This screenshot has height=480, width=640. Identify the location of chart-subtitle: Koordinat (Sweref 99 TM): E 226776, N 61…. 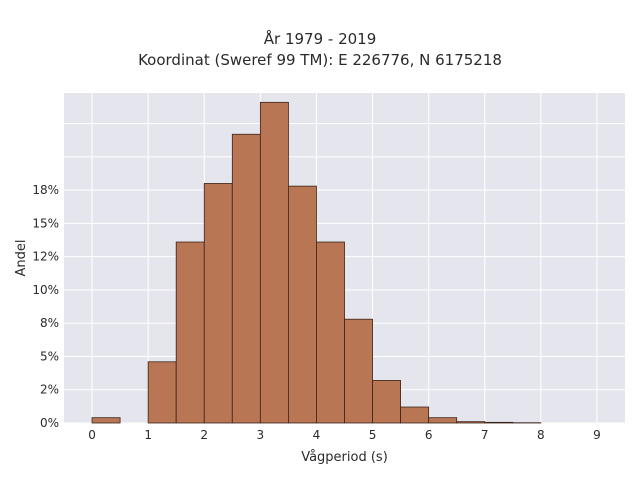
(320, 60).